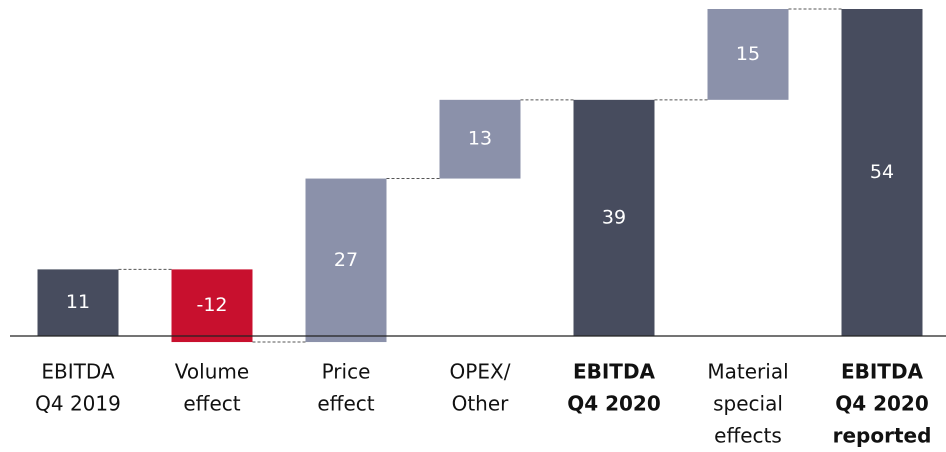  I want to click on x-tick-label: effects, so click(748, 436).